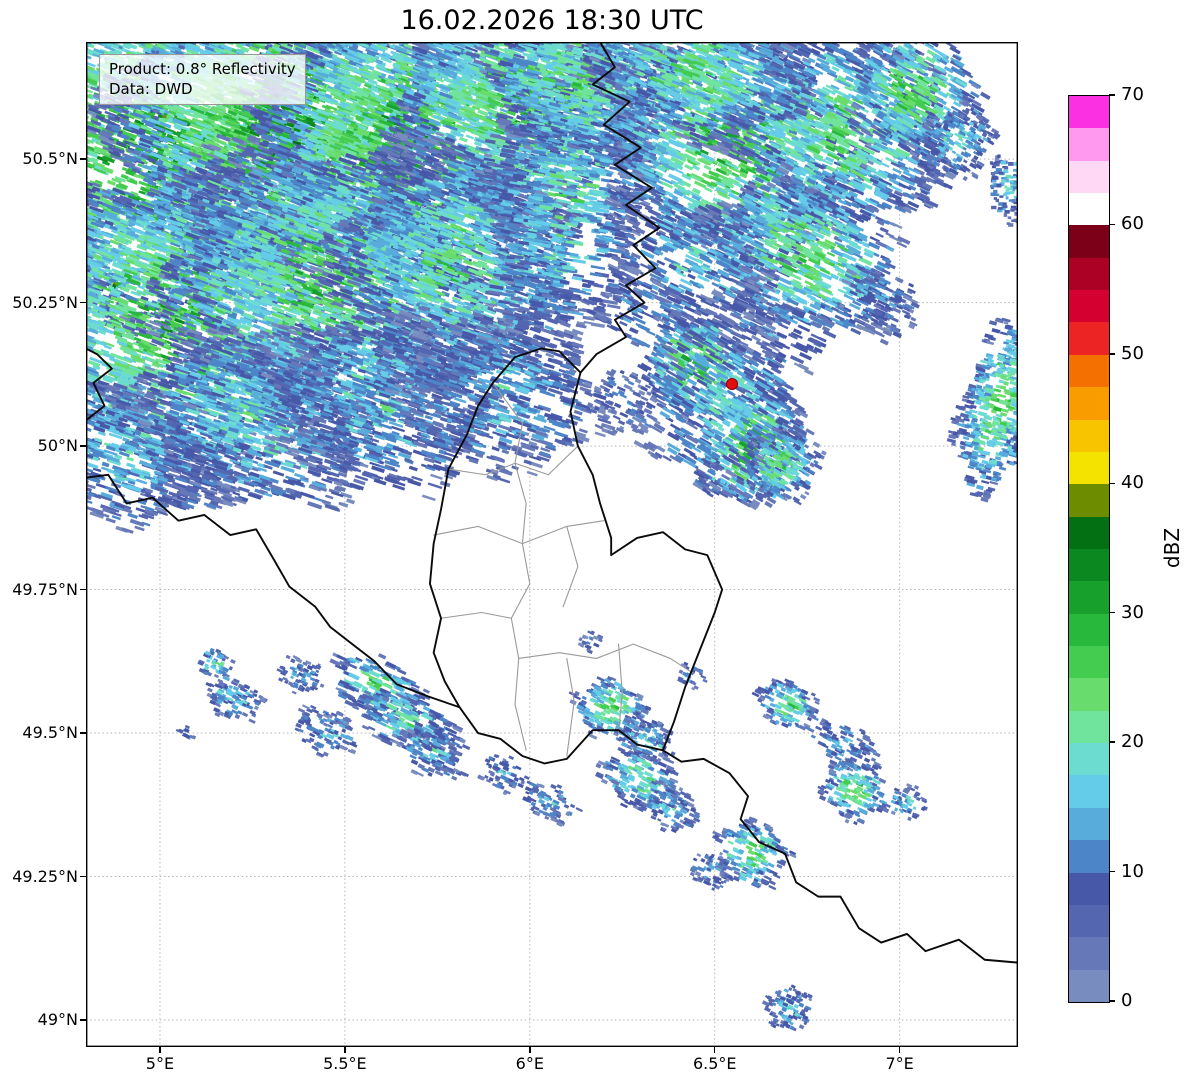 Image resolution: width=1202 pixels, height=1081 pixels. I want to click on y-tick-label: 49°N, so click(57, 1020).